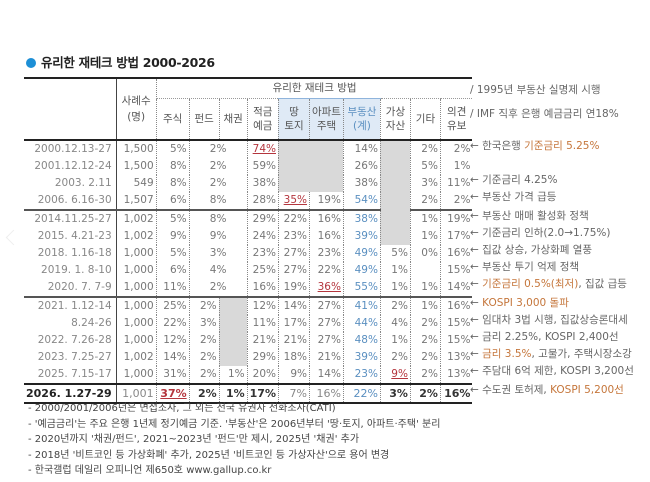  I want to click on cell-na-crypto, so click(395, 192).